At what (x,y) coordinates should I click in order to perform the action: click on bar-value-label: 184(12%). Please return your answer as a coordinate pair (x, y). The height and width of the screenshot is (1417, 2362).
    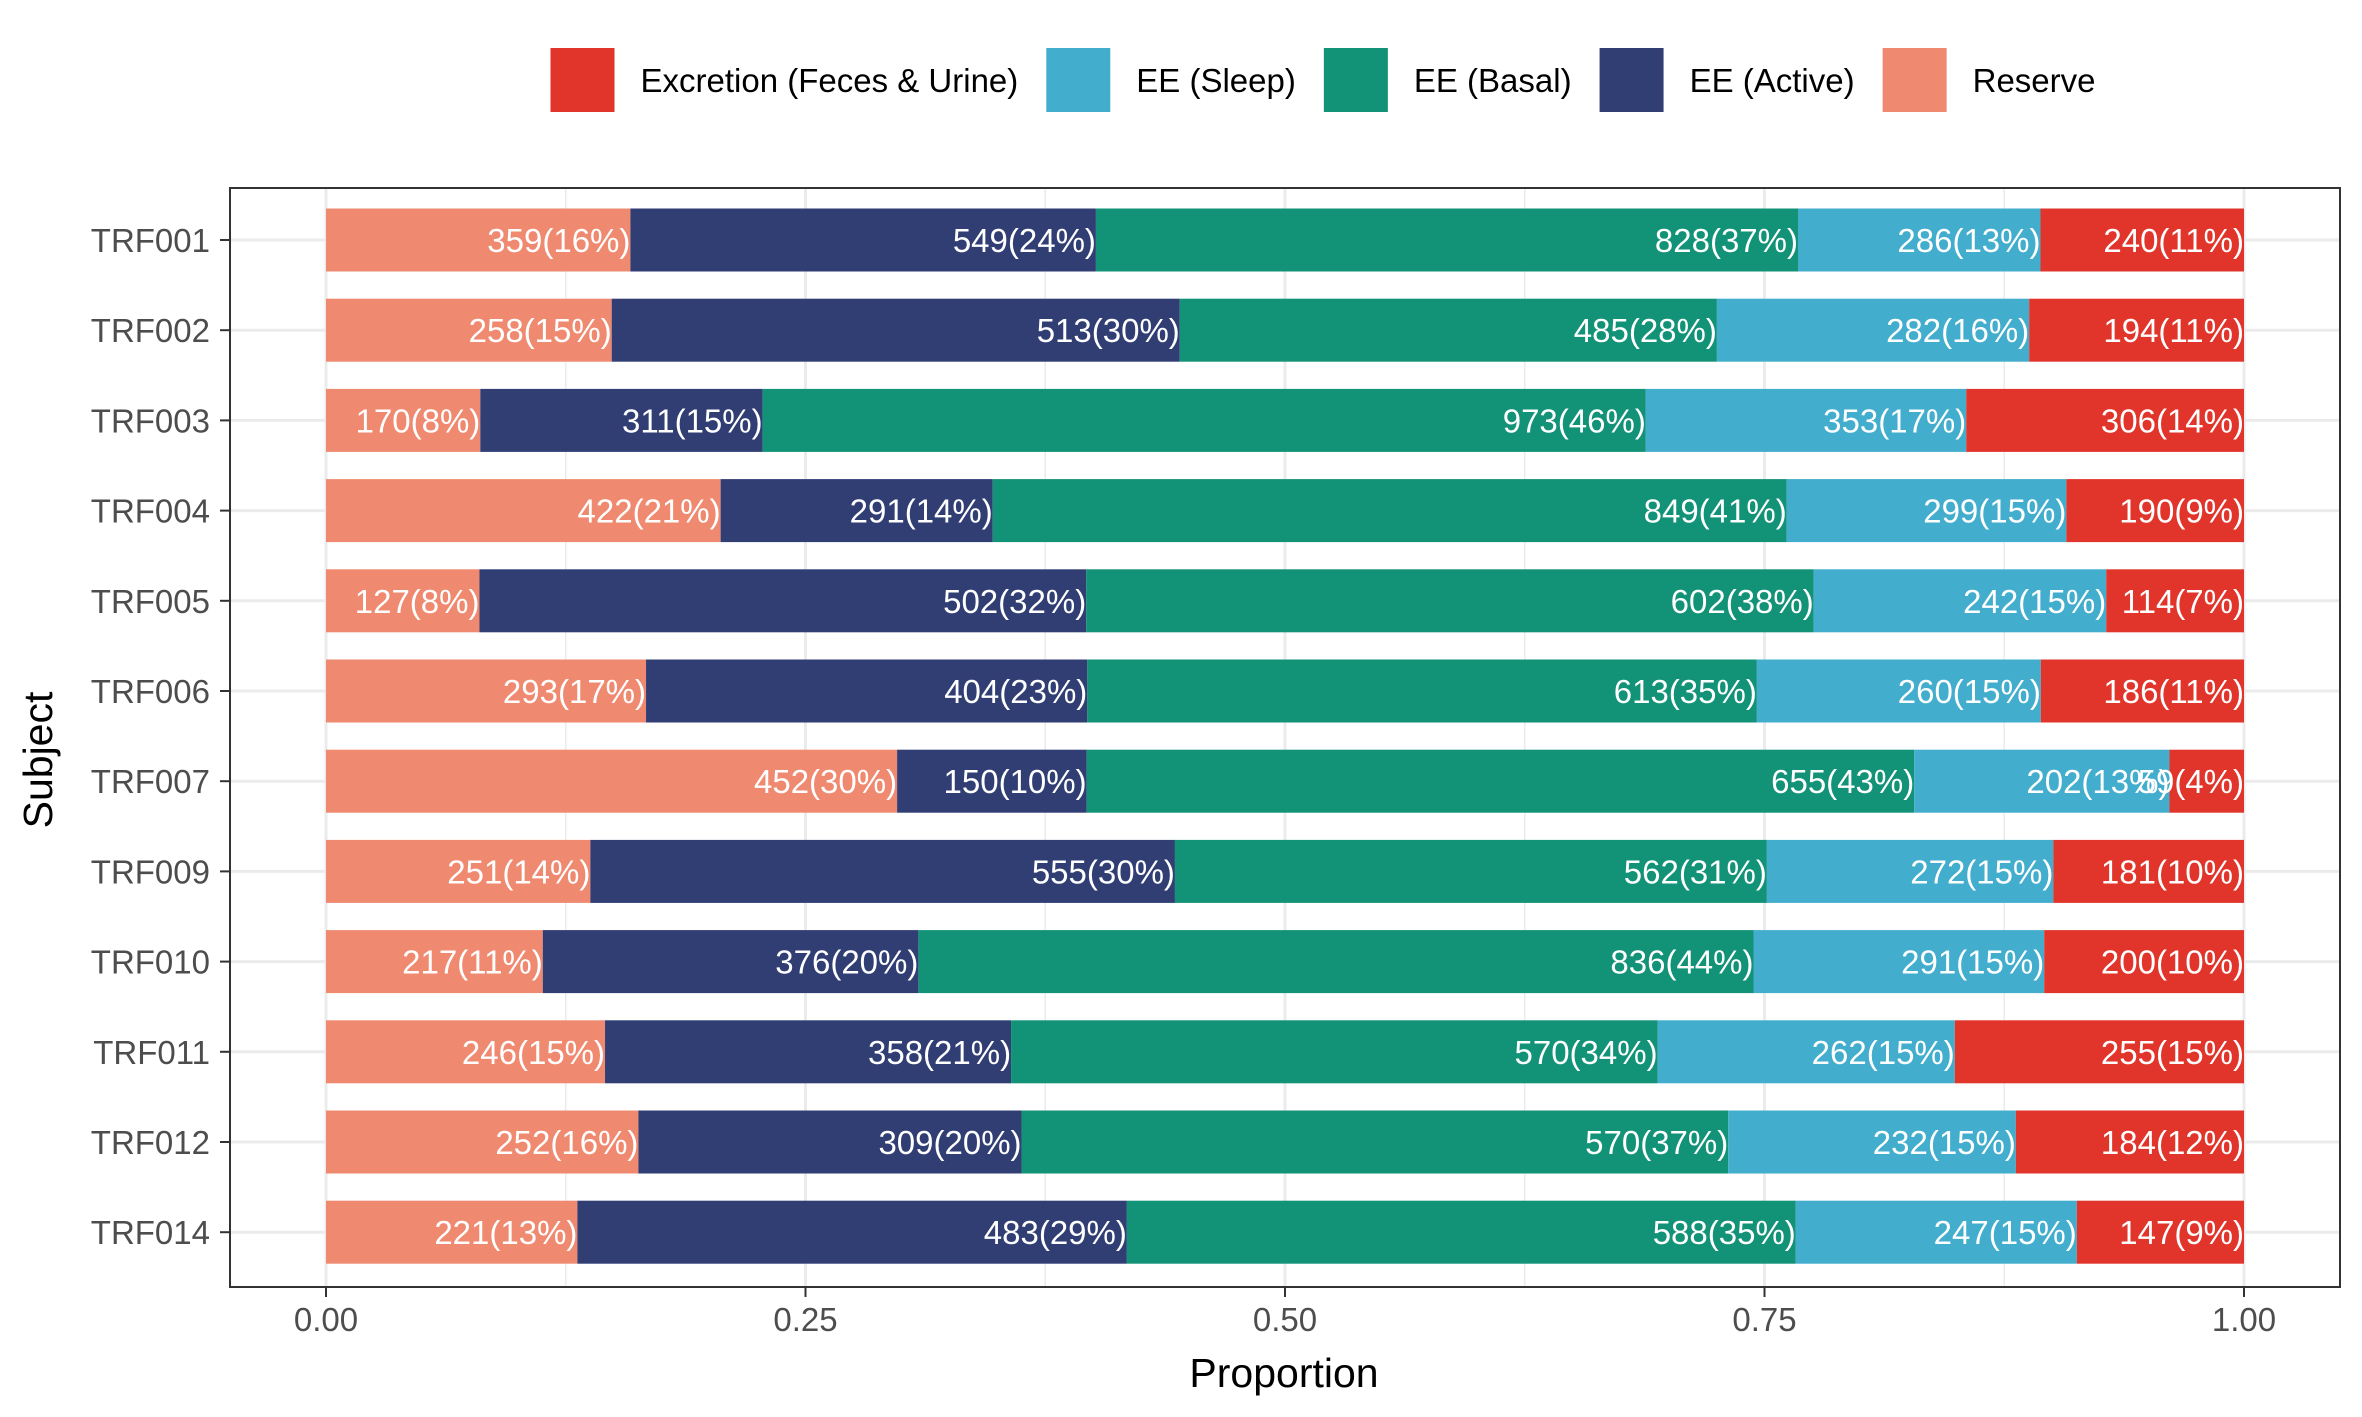
    Looking at the image, I should click on (2172, 1142).